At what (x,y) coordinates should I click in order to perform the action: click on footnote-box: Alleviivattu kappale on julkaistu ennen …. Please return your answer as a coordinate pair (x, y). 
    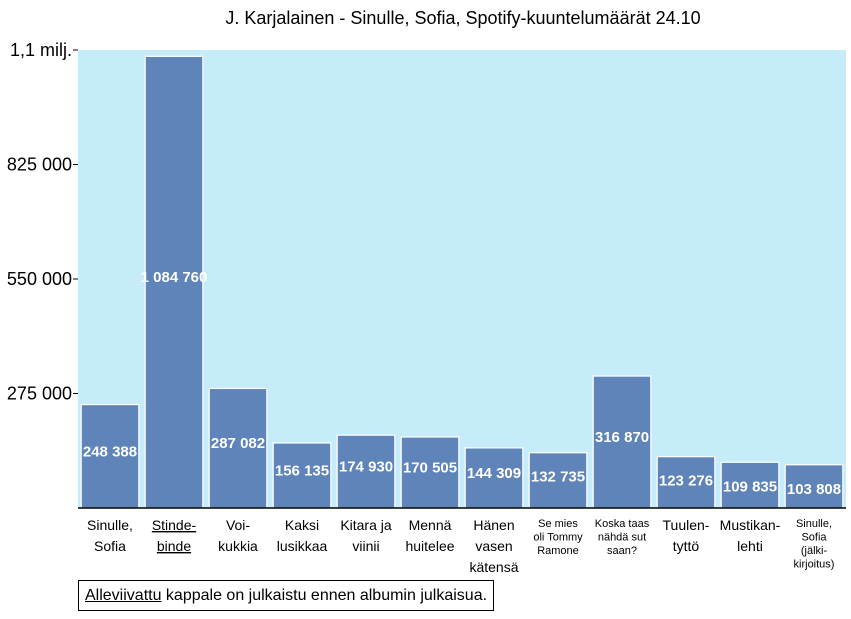
    Looking at the image, I should click on (286, 595).